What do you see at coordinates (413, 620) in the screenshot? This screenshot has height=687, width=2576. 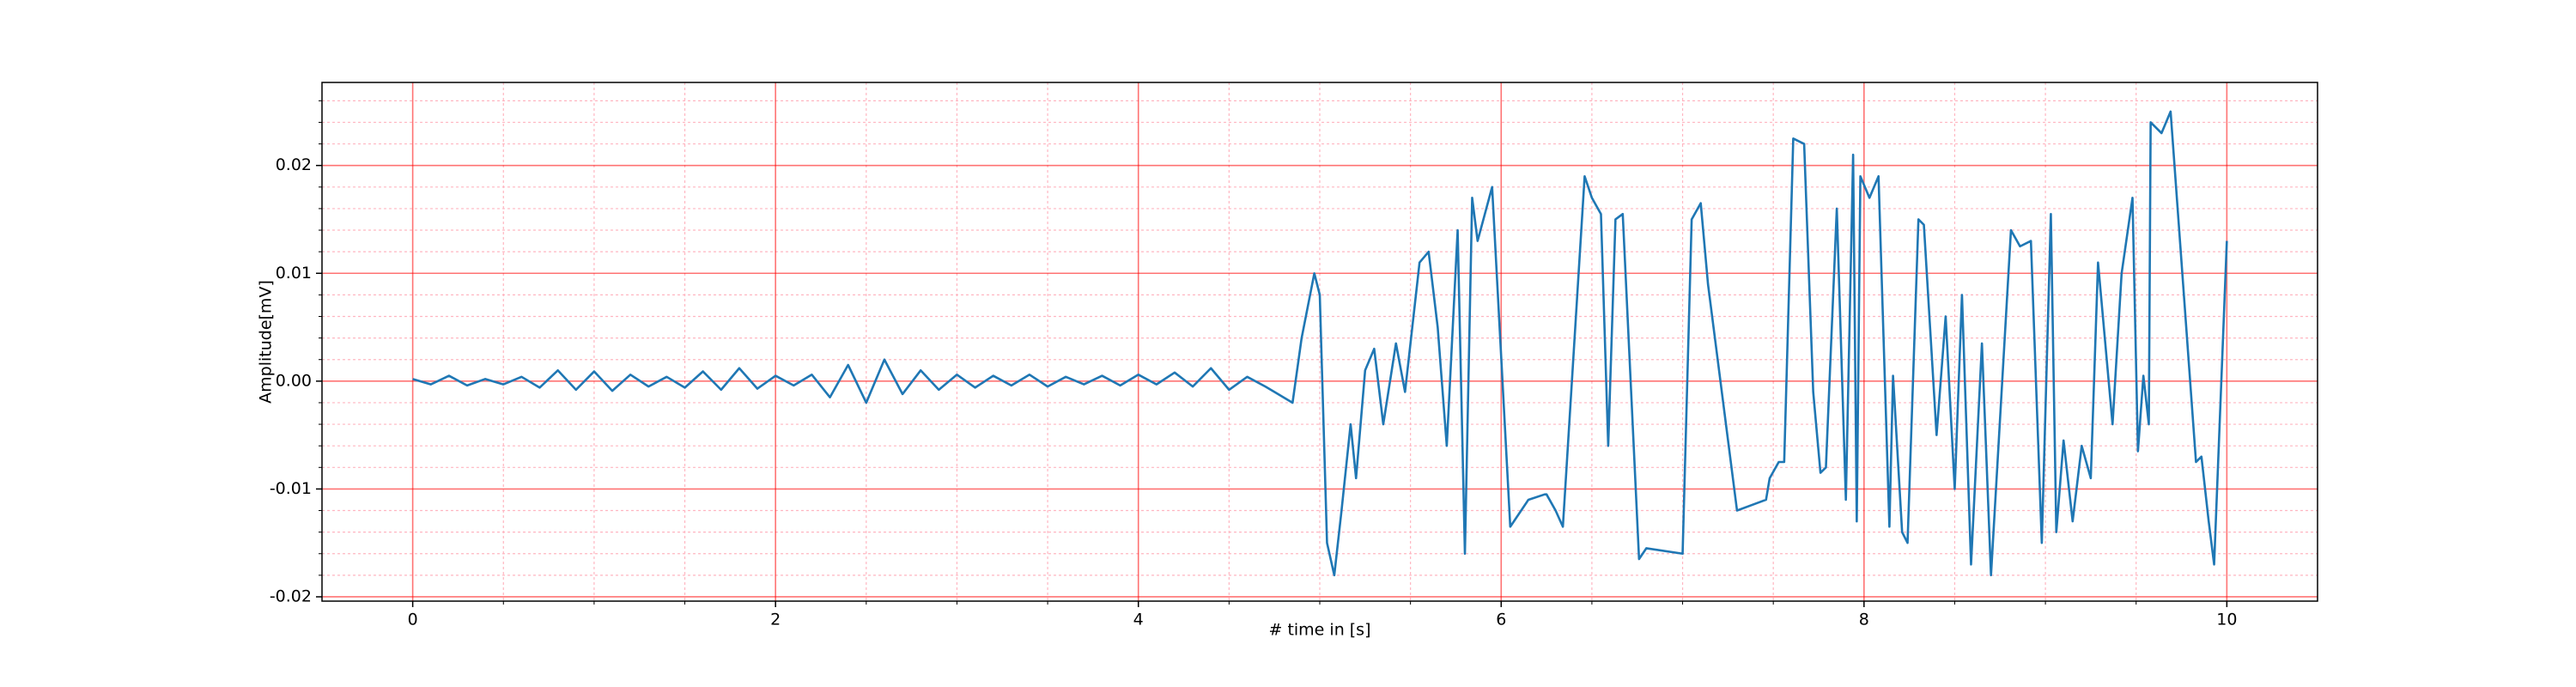 I see `x-tick-label: 0` at bounding box center [413, 620].